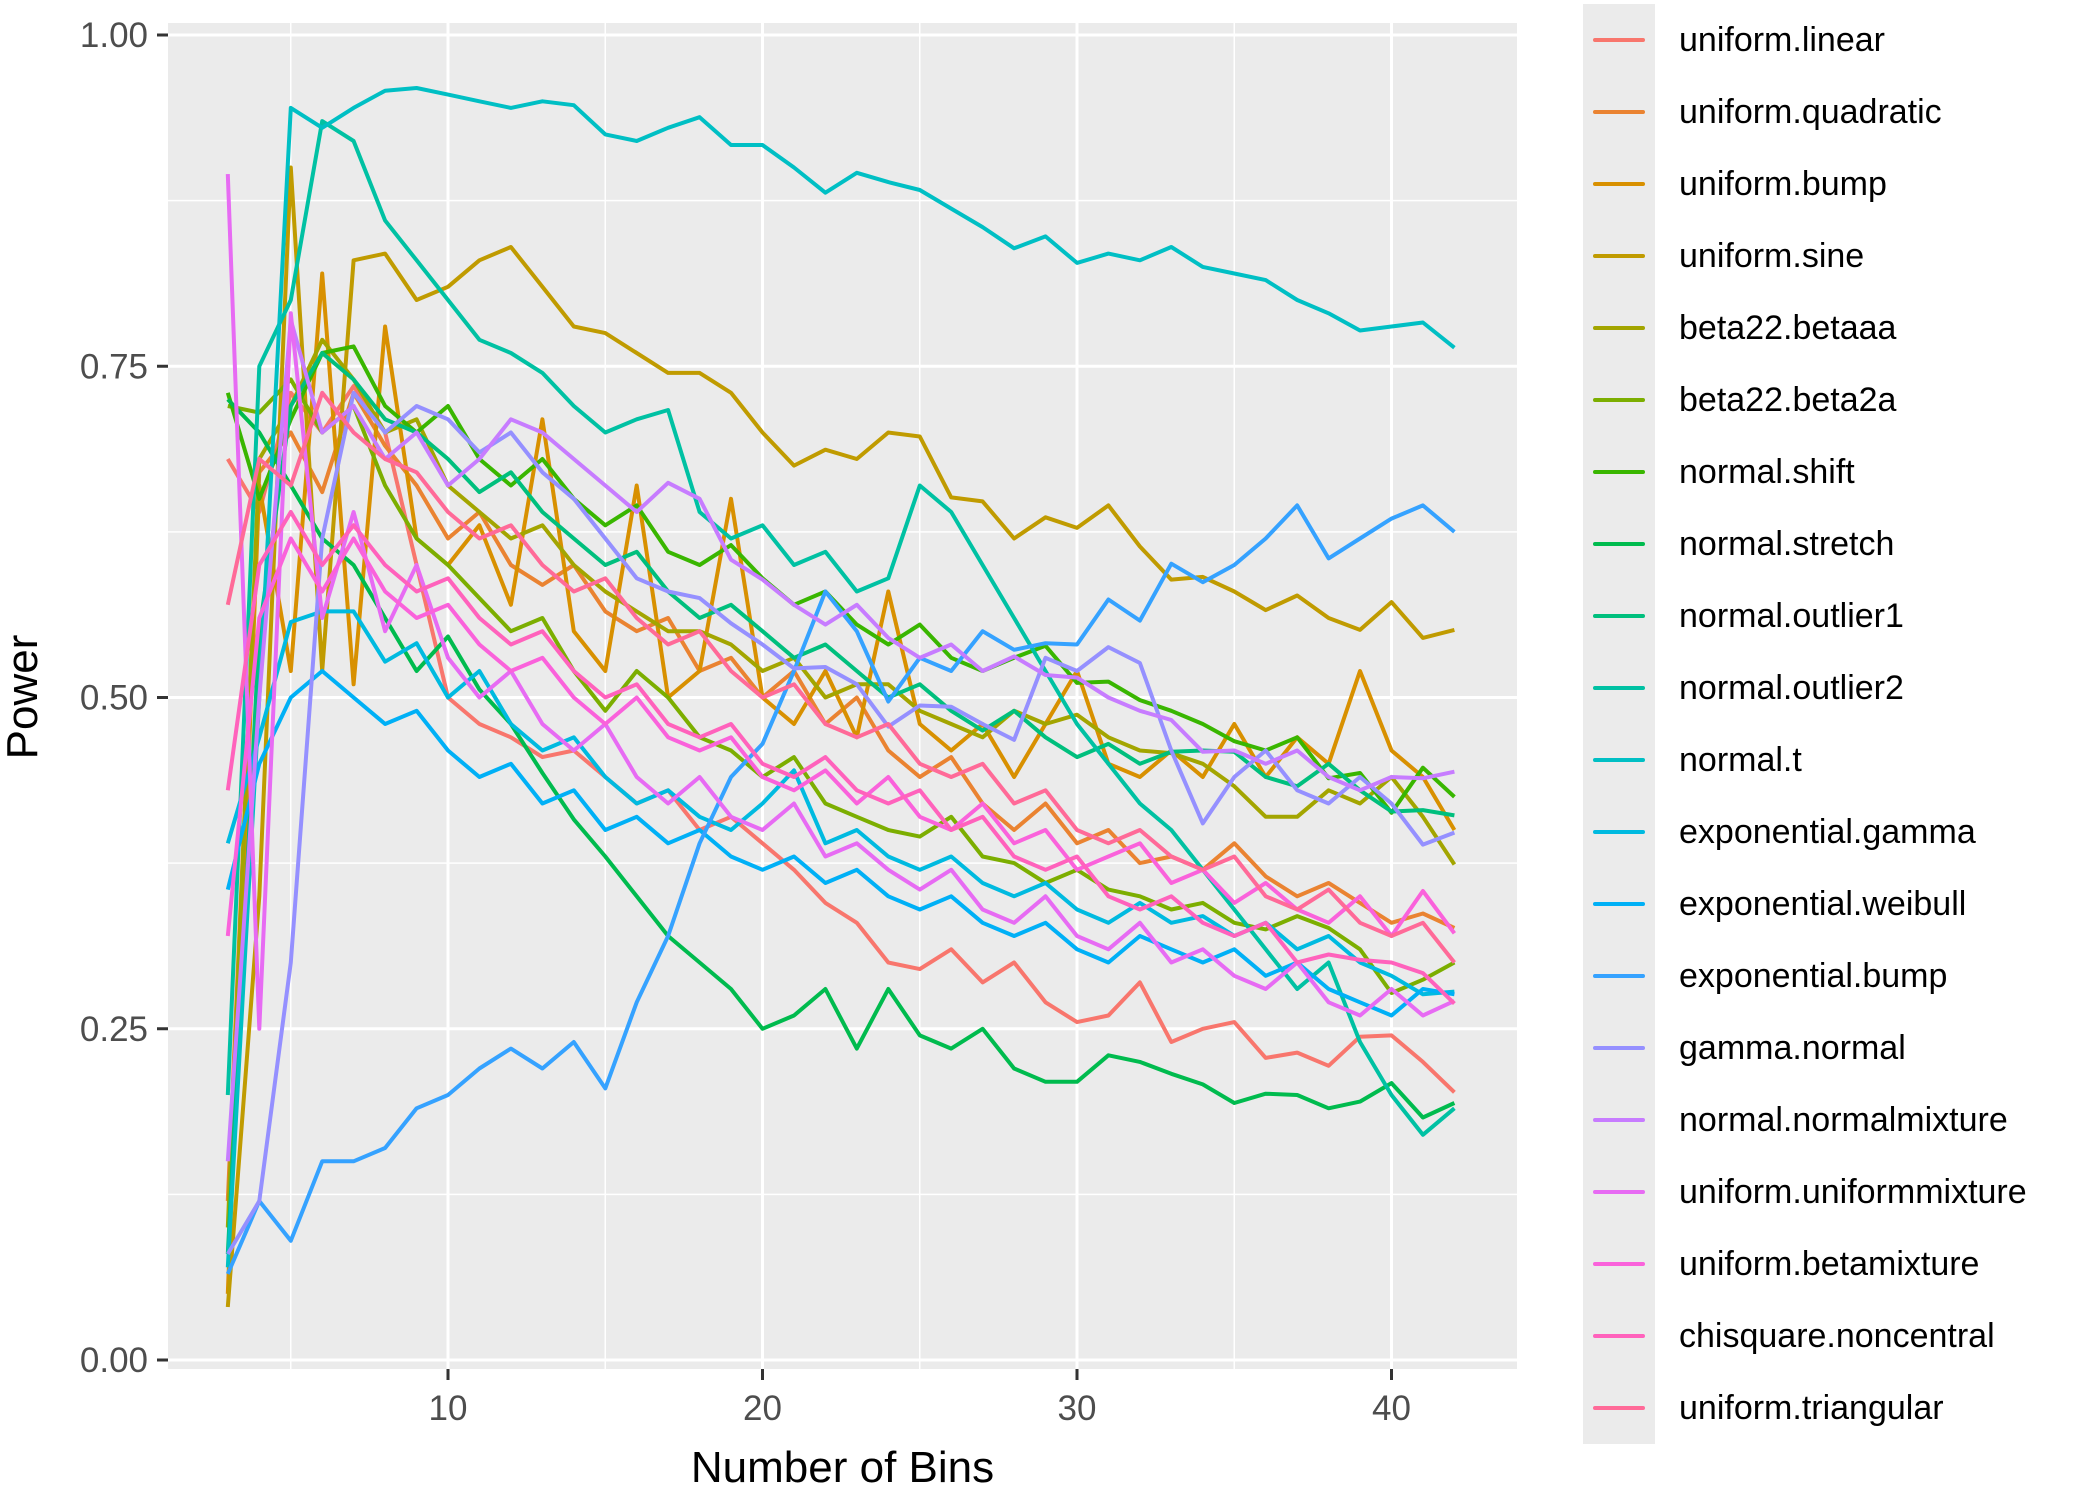 The height and width of the screenshot is (1499, 2100). I want to click on x-tick-label: 30, so click(1077, 1408).